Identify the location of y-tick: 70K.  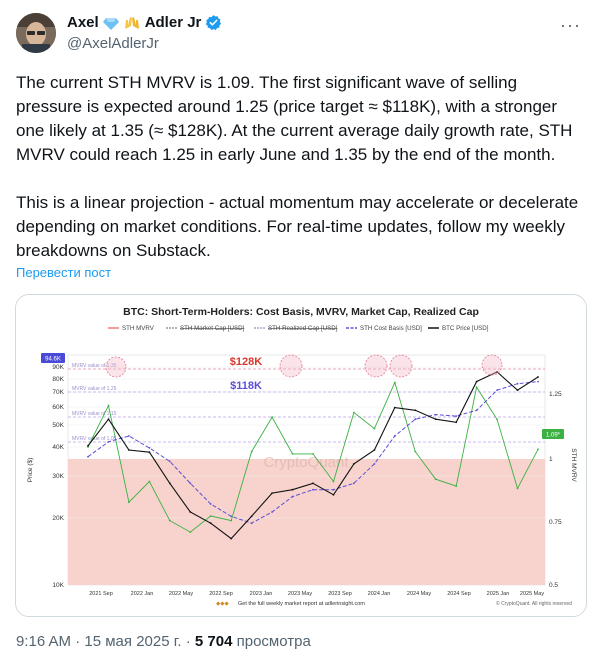
(58, 392).